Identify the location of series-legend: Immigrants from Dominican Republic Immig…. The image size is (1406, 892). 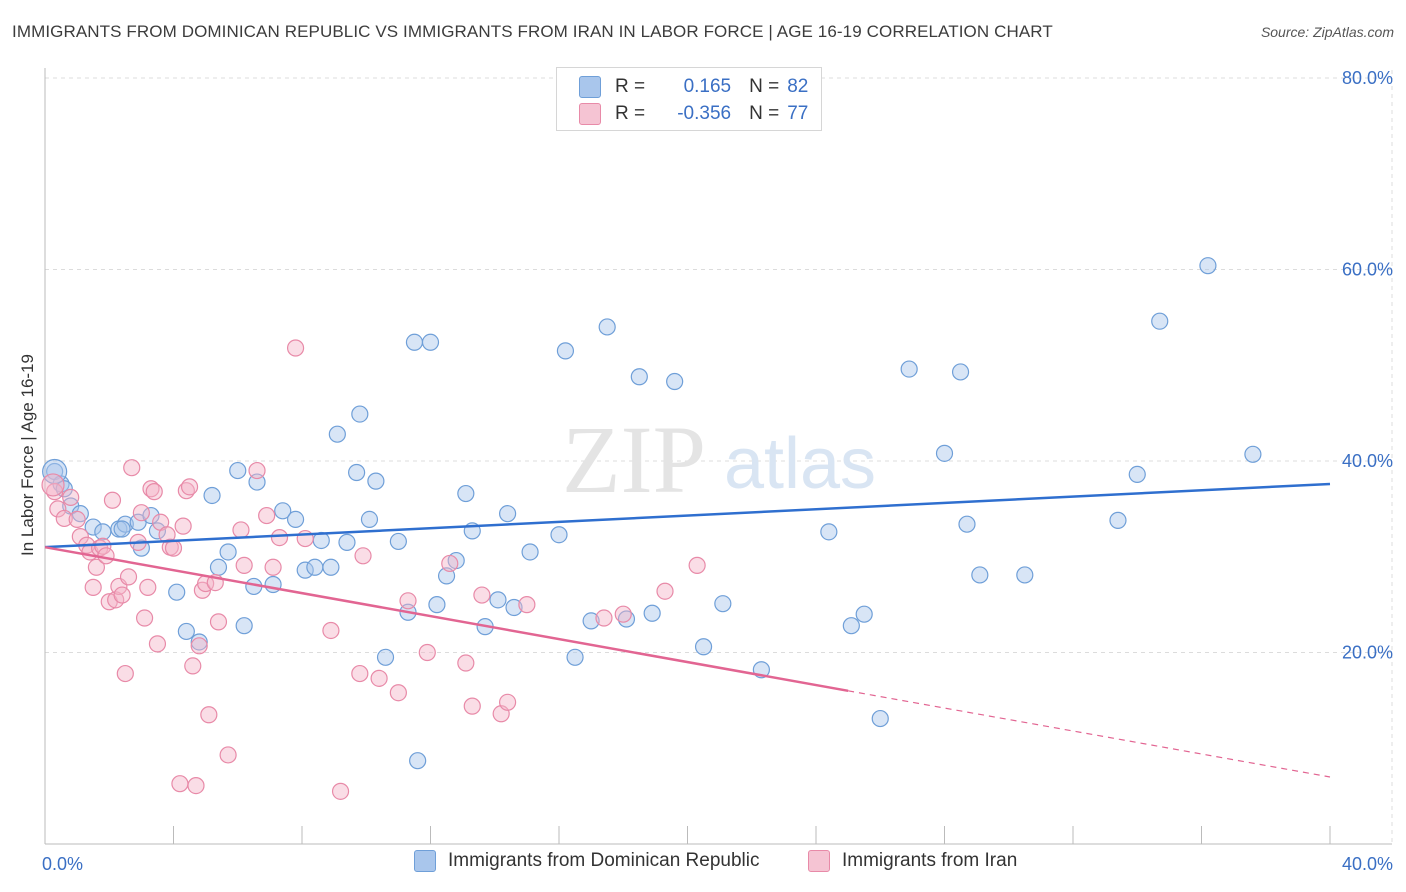
(703, 864).